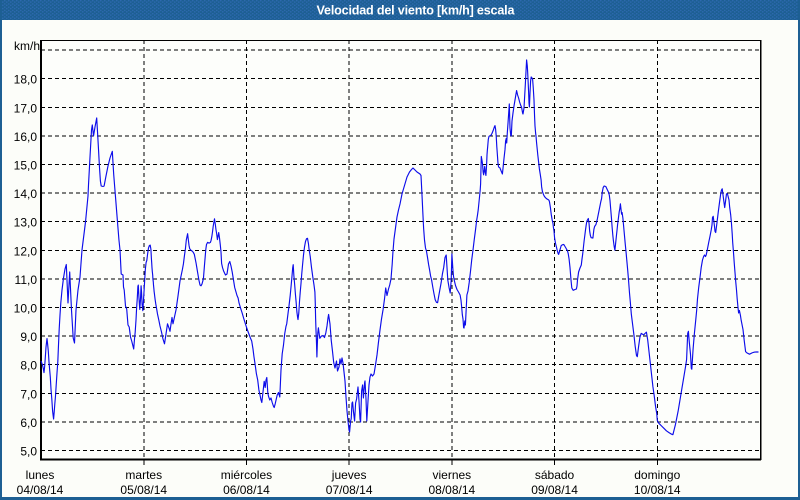 The width and height of the screenshot is (800, 500). I want to click on svg-text: jueves, so click(349, 475).